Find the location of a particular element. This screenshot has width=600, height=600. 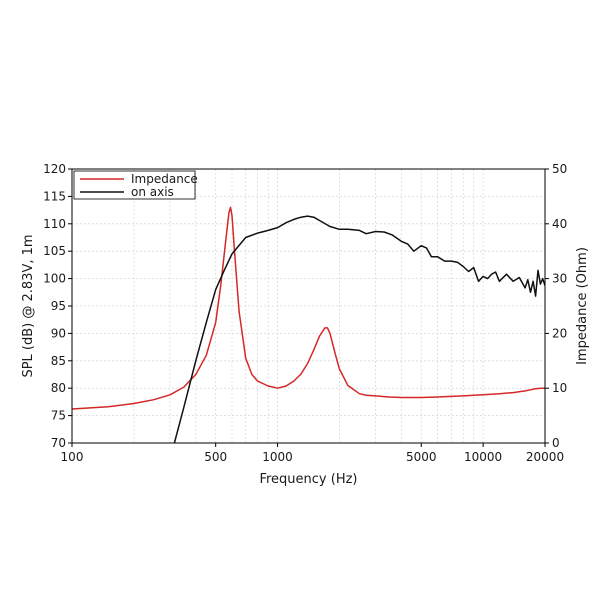

legend-box is located at coordinates (134, 185).